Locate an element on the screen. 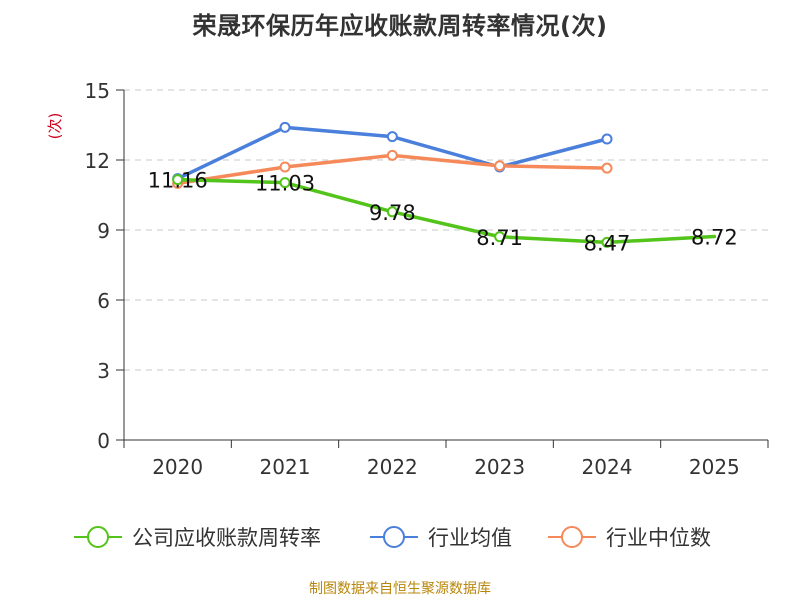 The height and width of the screenshot is (600, 800). data-label: 11.16 is located at coordinates (178, 181).